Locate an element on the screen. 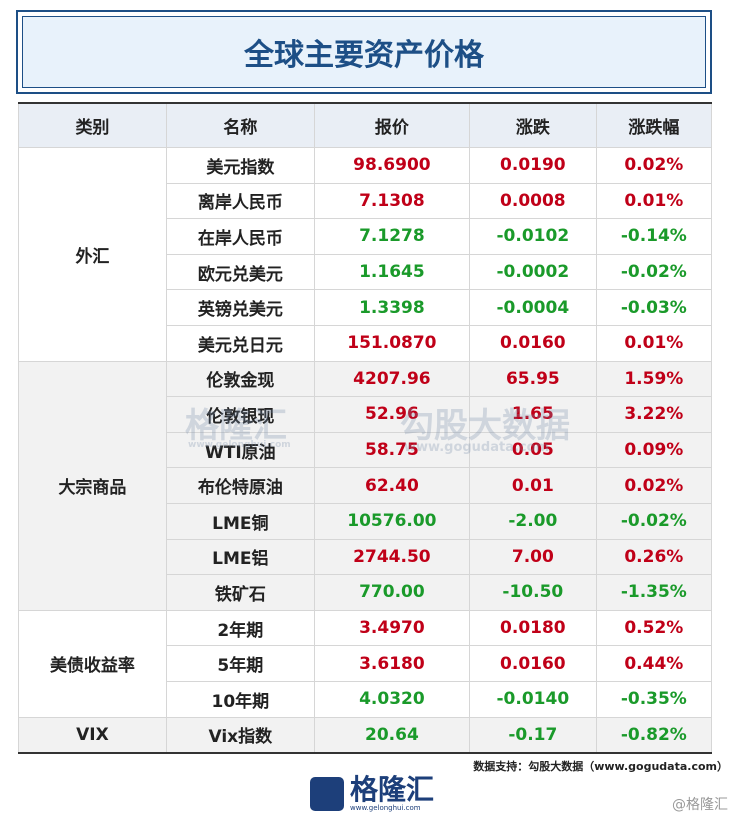  price: 3.6180 is located at coordinates (392, 663).